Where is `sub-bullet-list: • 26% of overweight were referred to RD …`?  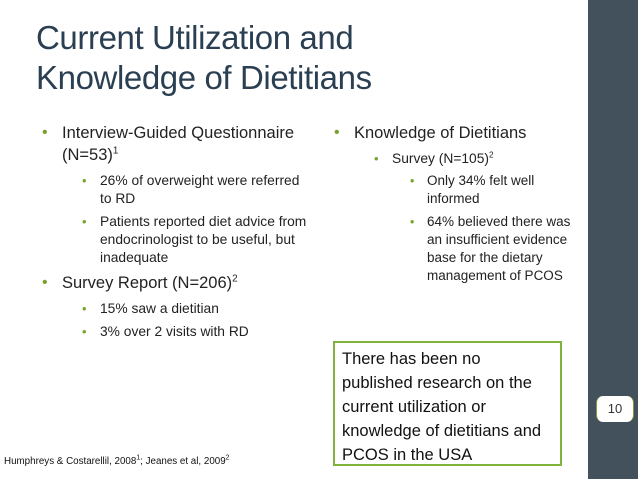
sub-bullet-list: • 26% of overweight were referred to RD … is located at coordinates (197, 219).